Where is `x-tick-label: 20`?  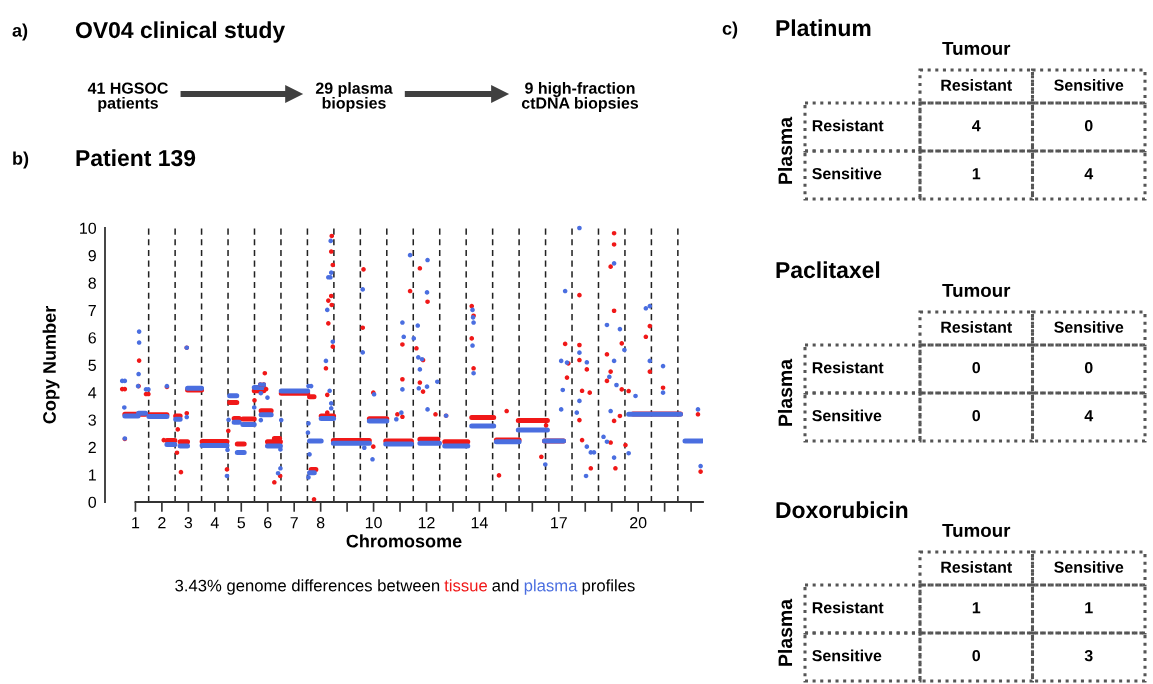
x-tick-label: 20 is located at coordinates (638, 523).